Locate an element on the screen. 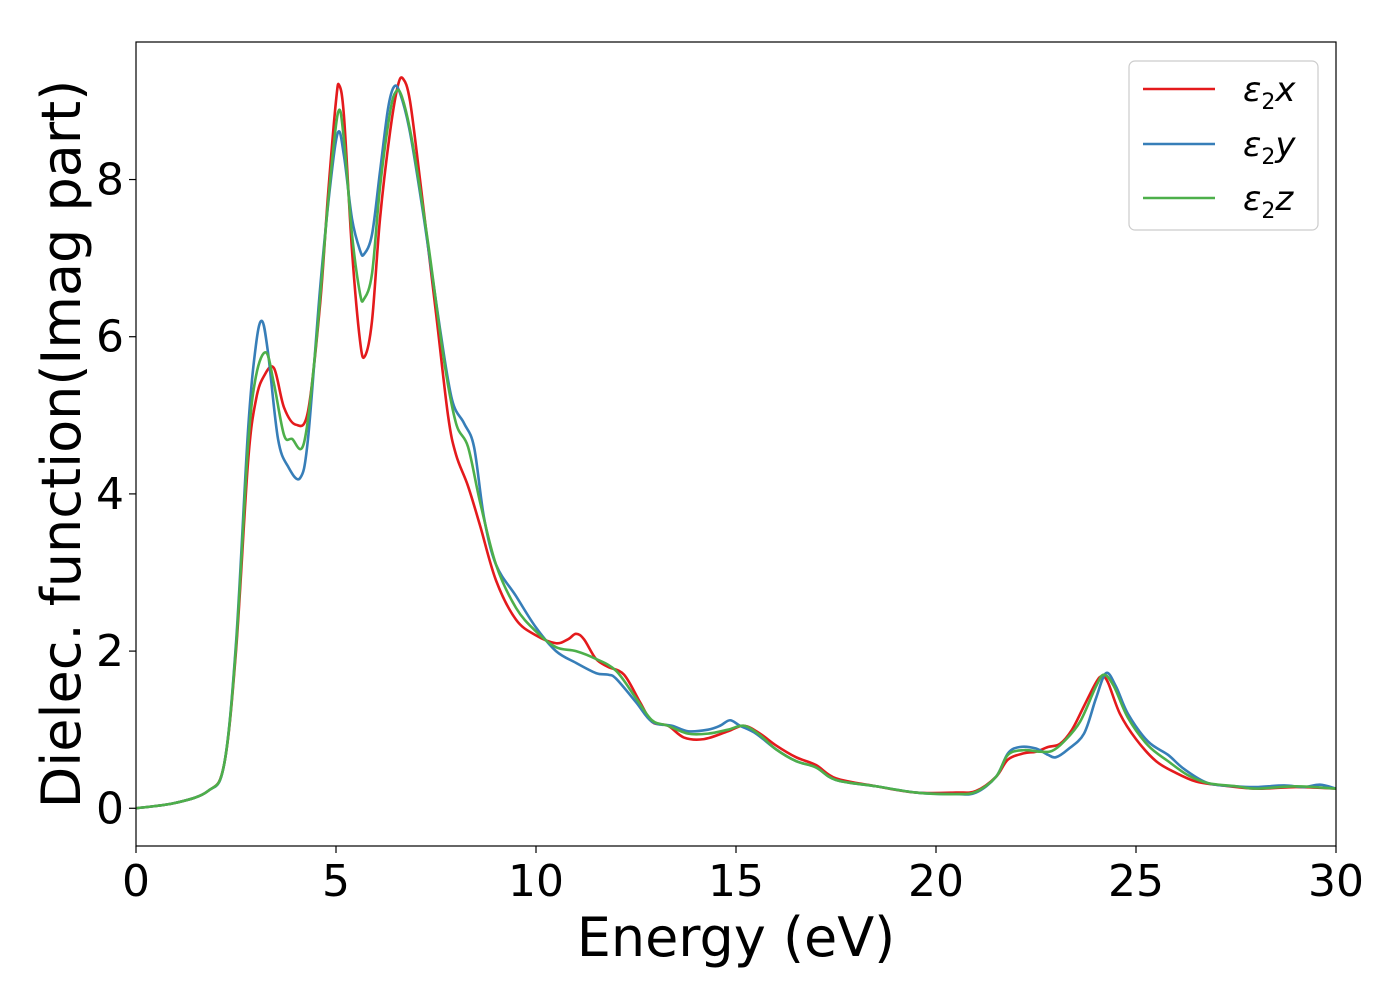 This screenshot has height=1004, width=1400. x-tick-label: 30 is located at coordinates (1336, 881).